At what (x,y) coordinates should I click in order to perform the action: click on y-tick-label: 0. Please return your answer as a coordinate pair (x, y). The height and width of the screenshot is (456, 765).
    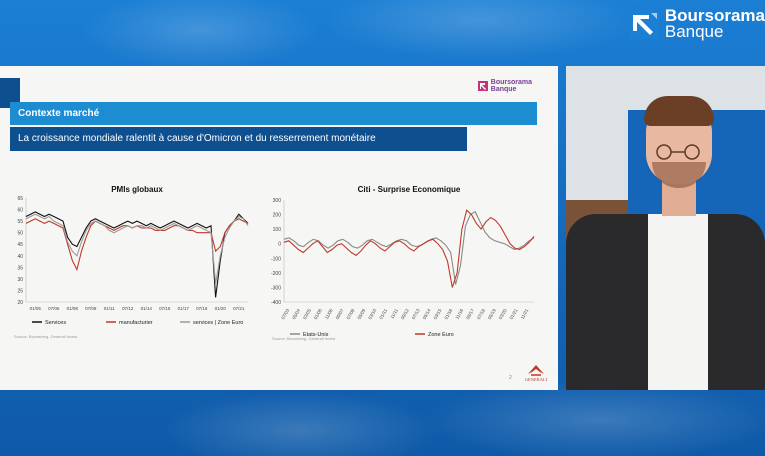
    Looking at the image, I should click on (279, 245).